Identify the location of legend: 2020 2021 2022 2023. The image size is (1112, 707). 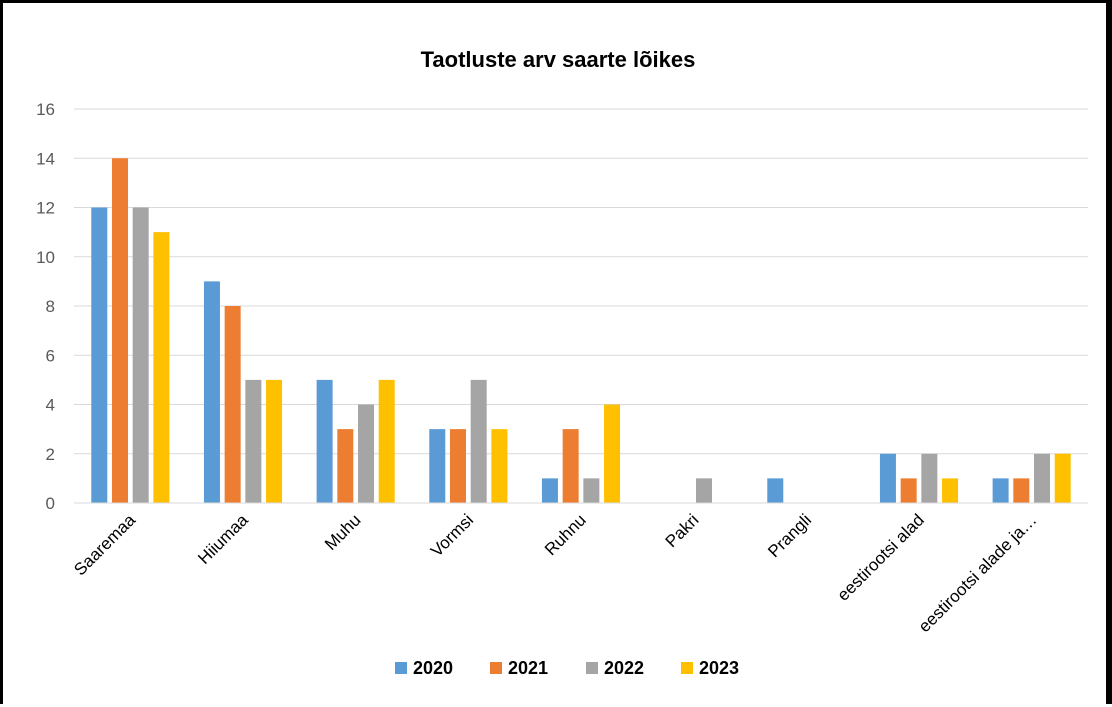
(567, 668).